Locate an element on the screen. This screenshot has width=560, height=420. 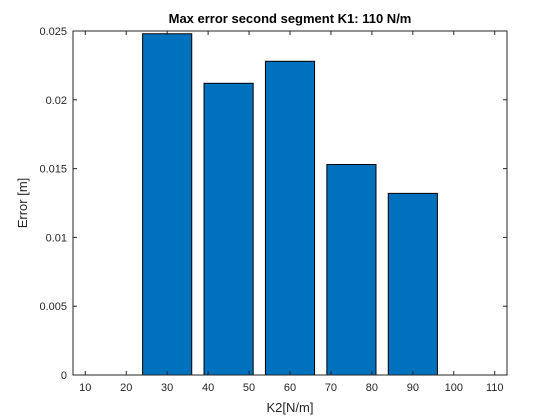
x-tick-label-8: 90 is located at coordinates (413, 388).